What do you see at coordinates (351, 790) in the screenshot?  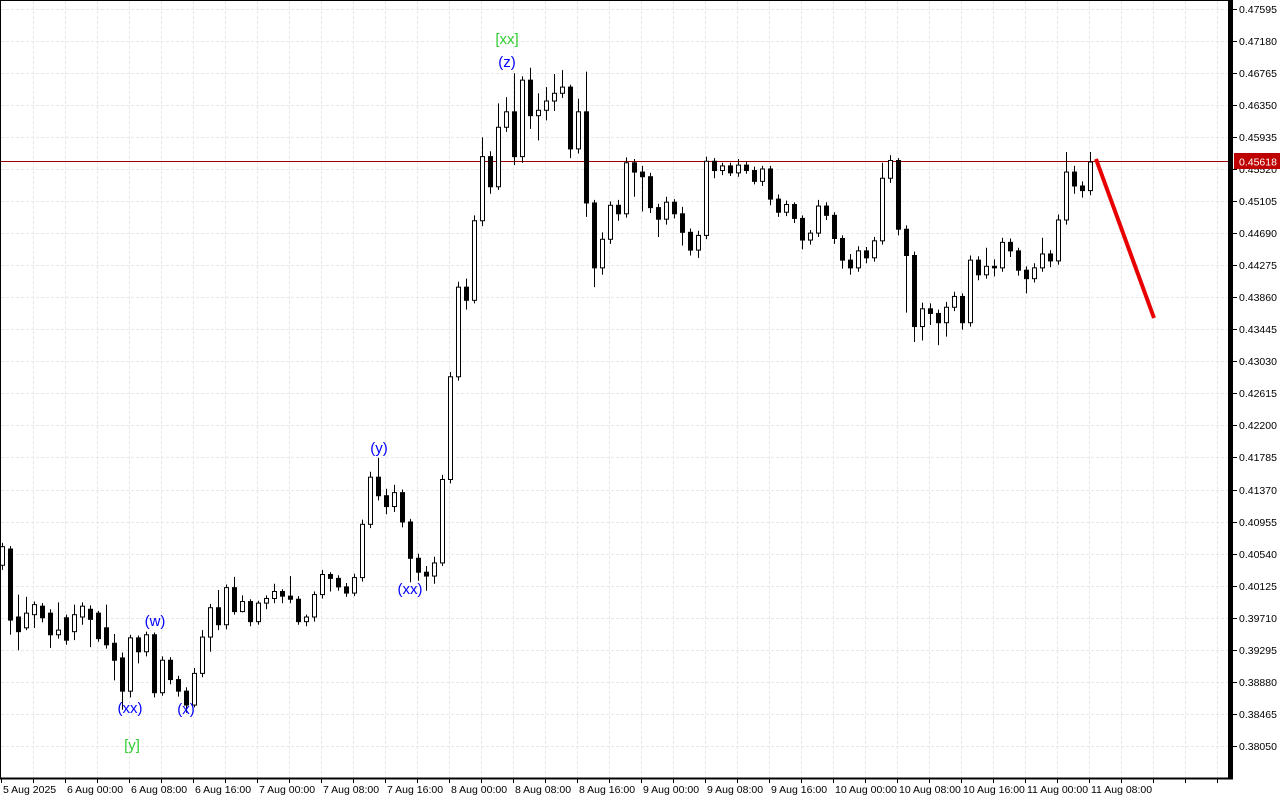 I see `time-axis-label: 7 Aug 08:00` at bounding box center [351, 790].